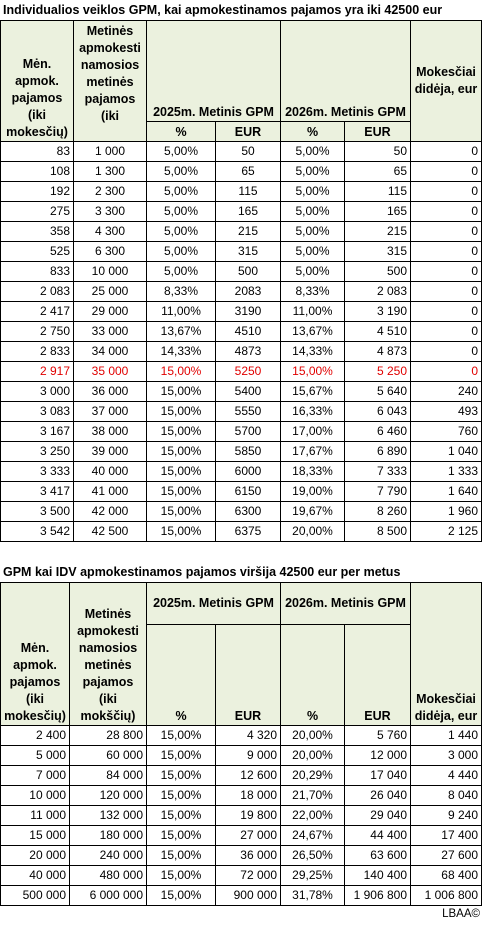 The width and height of the screenshot is (502, 928). I want to click on table-cell: 6 300, so click(110, 251).